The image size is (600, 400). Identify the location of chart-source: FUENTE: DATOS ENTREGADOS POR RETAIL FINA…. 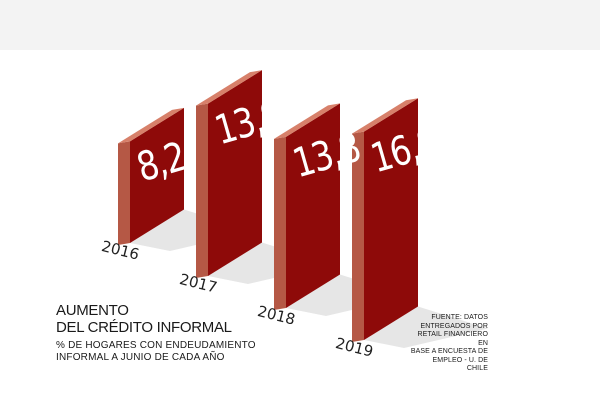
(449, 344).